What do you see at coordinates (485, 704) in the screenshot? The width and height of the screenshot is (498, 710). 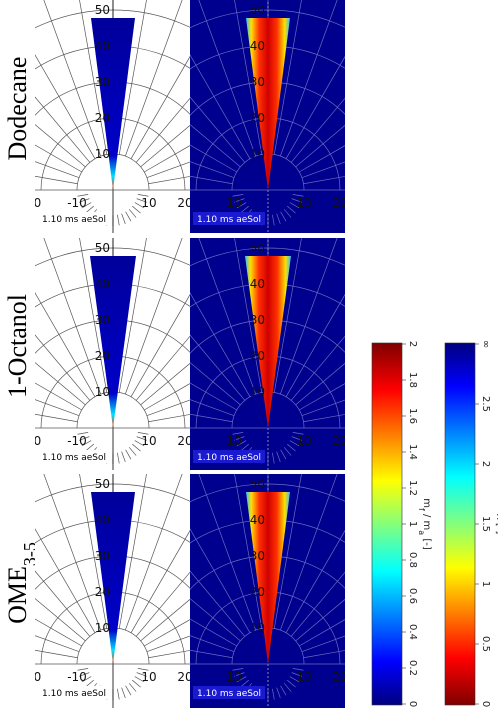 I see `colorbar-tick-label: 0` at bounding box center [485, 704].